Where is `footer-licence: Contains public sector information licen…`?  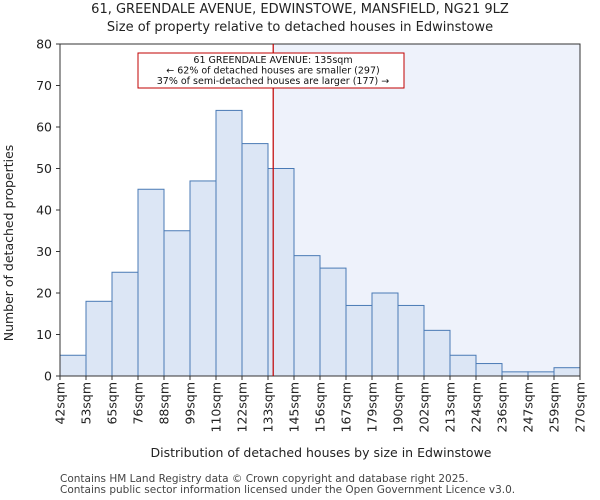
footer-licence: Contains public sector information licen… is located at coordinates (288, 490).